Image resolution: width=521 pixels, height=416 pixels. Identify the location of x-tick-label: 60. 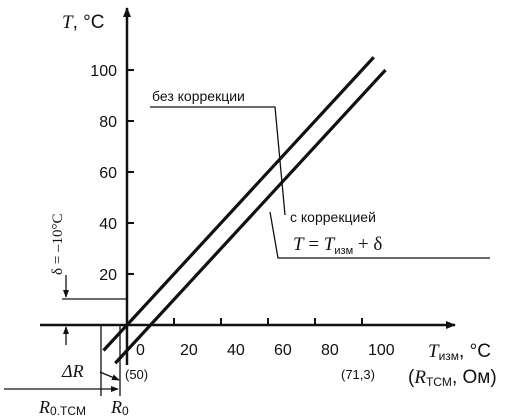
(283, 350).